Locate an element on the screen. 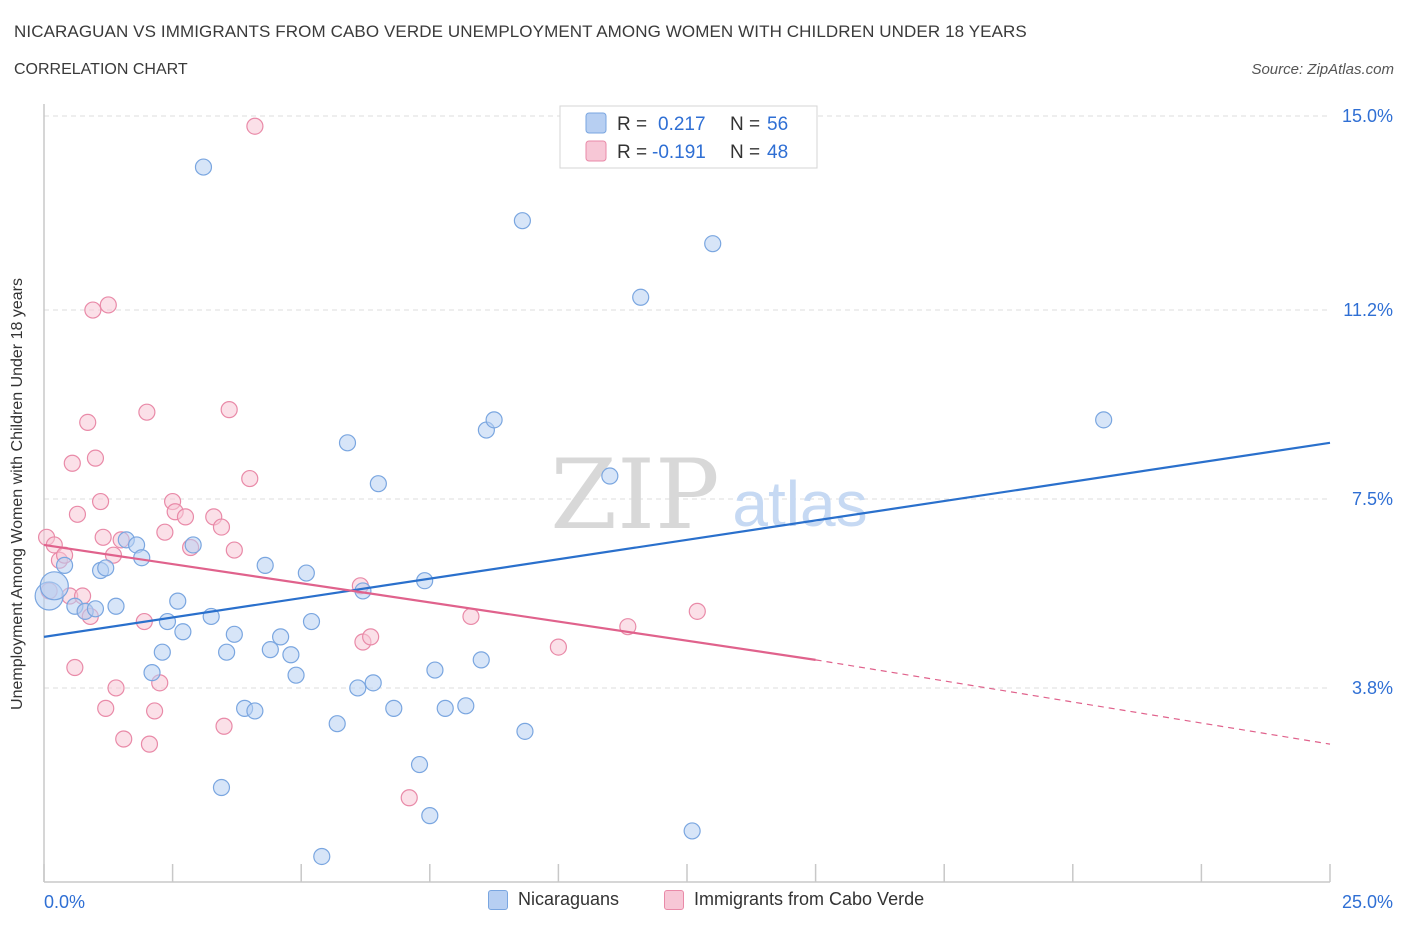 The image size is (1406, 930). x-tick-label: 0.0% is located at coordinates (64, 902).